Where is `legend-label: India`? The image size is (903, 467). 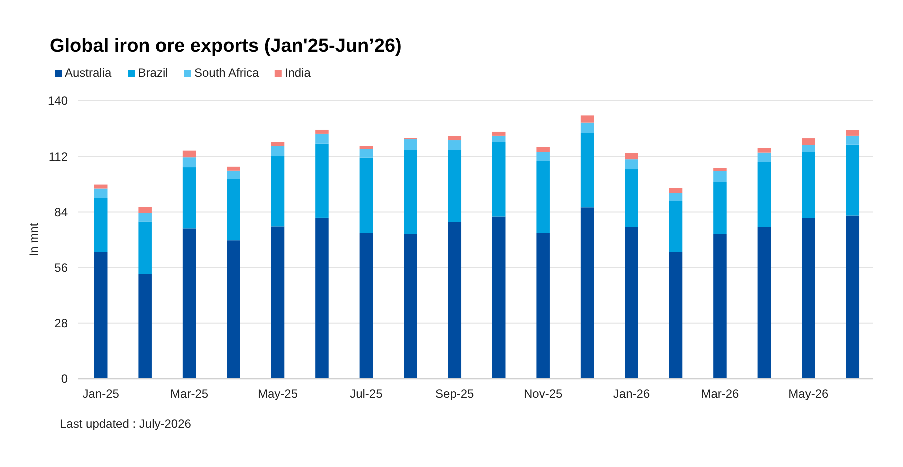
legend-label: India is located at coordinates (298, 73).